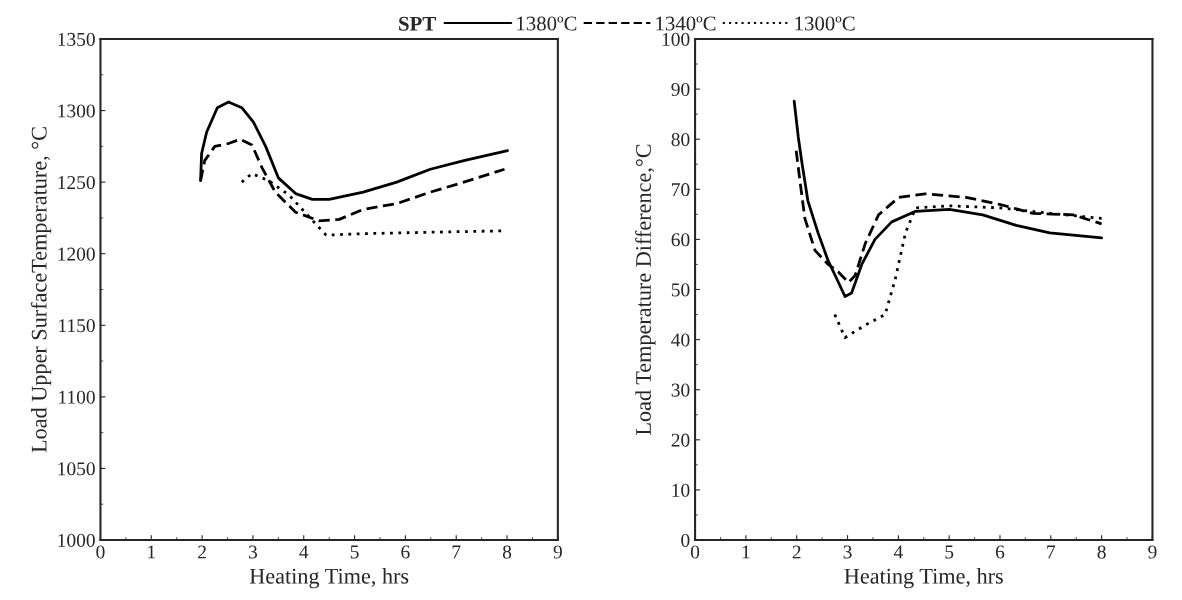  What do you see at coordinates (685, 540) in the screenshot?
I see `y-tick-label: 0` at bounding box center [685, 540].